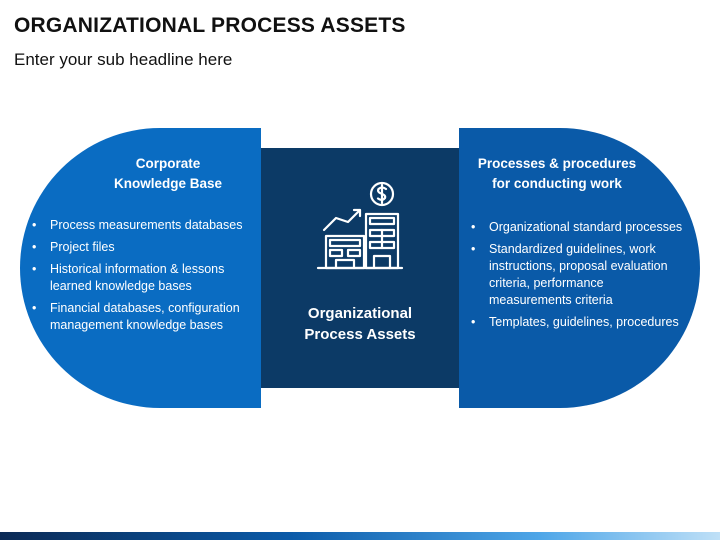 The height and width of the screenshot is (540, 720). What do you see at coordinates (145, 308) in the screenshot?
I see `left-bullet-line: Financial databases, configuration` at bounding box center [145, 308].